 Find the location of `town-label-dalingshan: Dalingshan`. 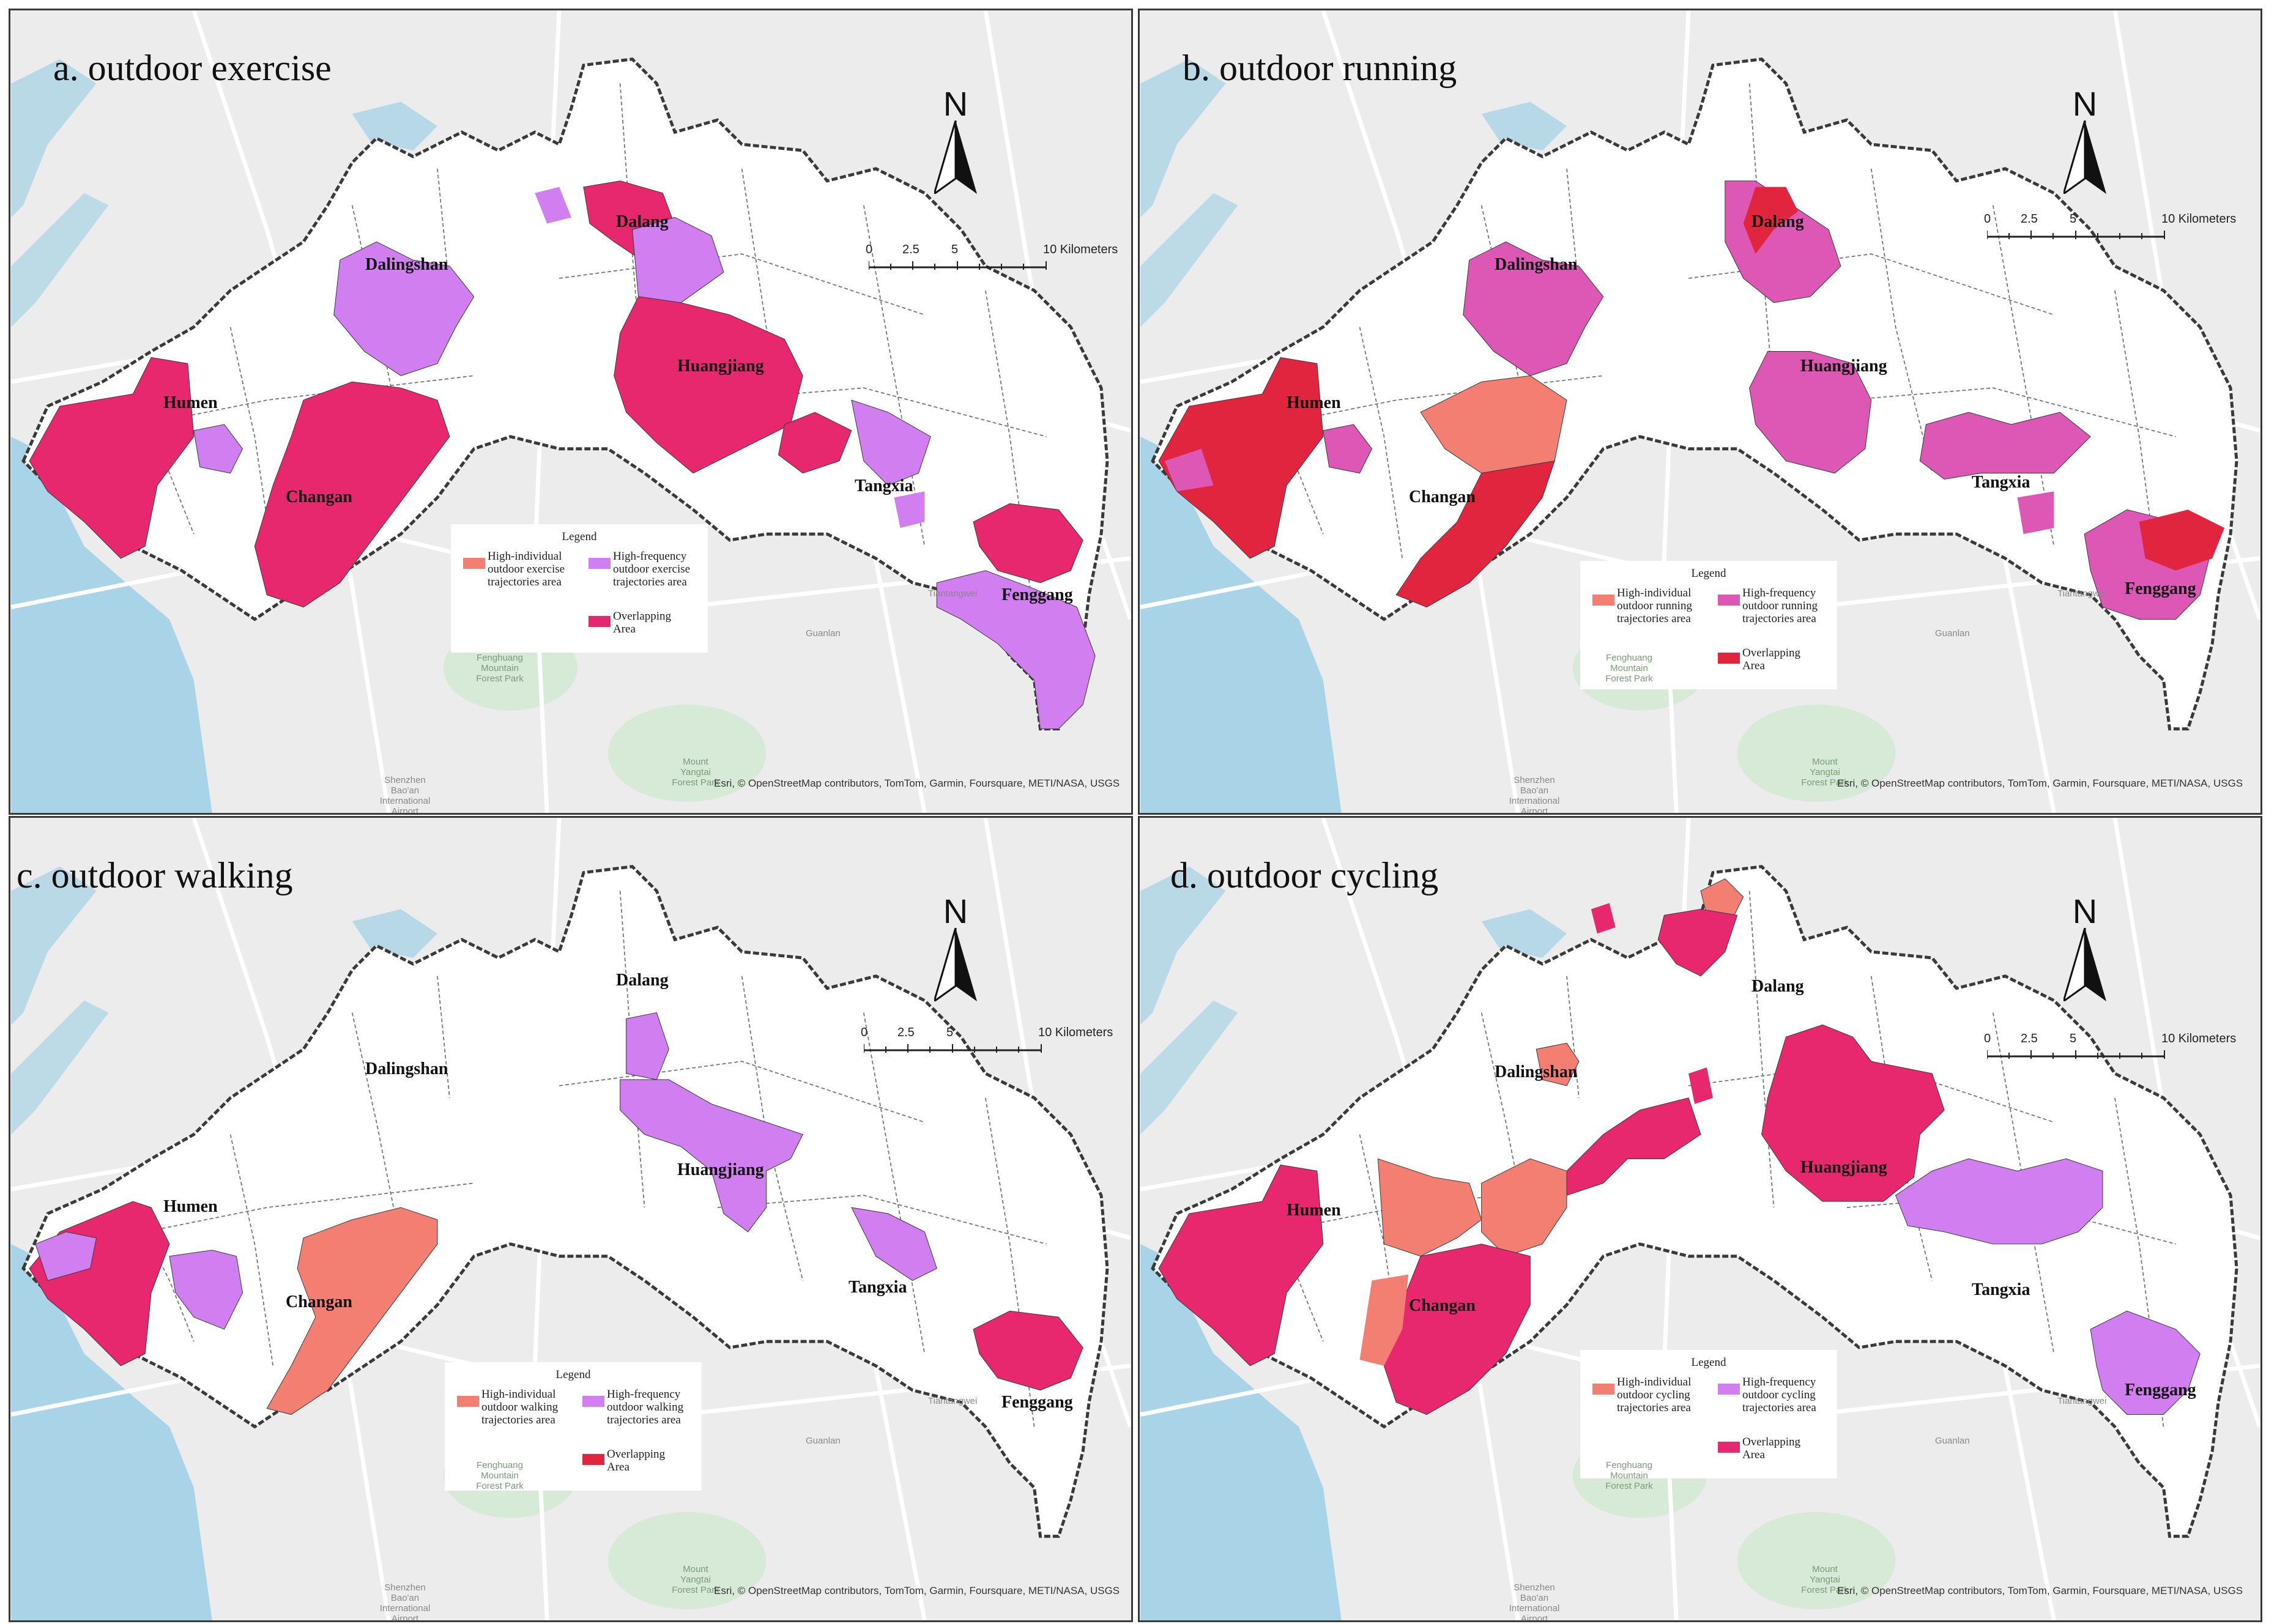

town-label-dalingshan: Dalingshan is located at coordinates (1536, 1071).